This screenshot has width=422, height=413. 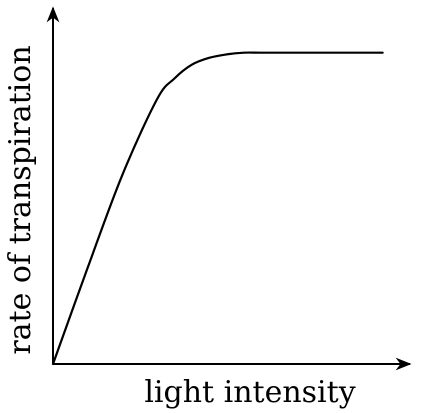 What do you see at coordinates (249, 392) in the screenshot?
I see `x-axis-label: light intensity` at bounding box center [249, 392].